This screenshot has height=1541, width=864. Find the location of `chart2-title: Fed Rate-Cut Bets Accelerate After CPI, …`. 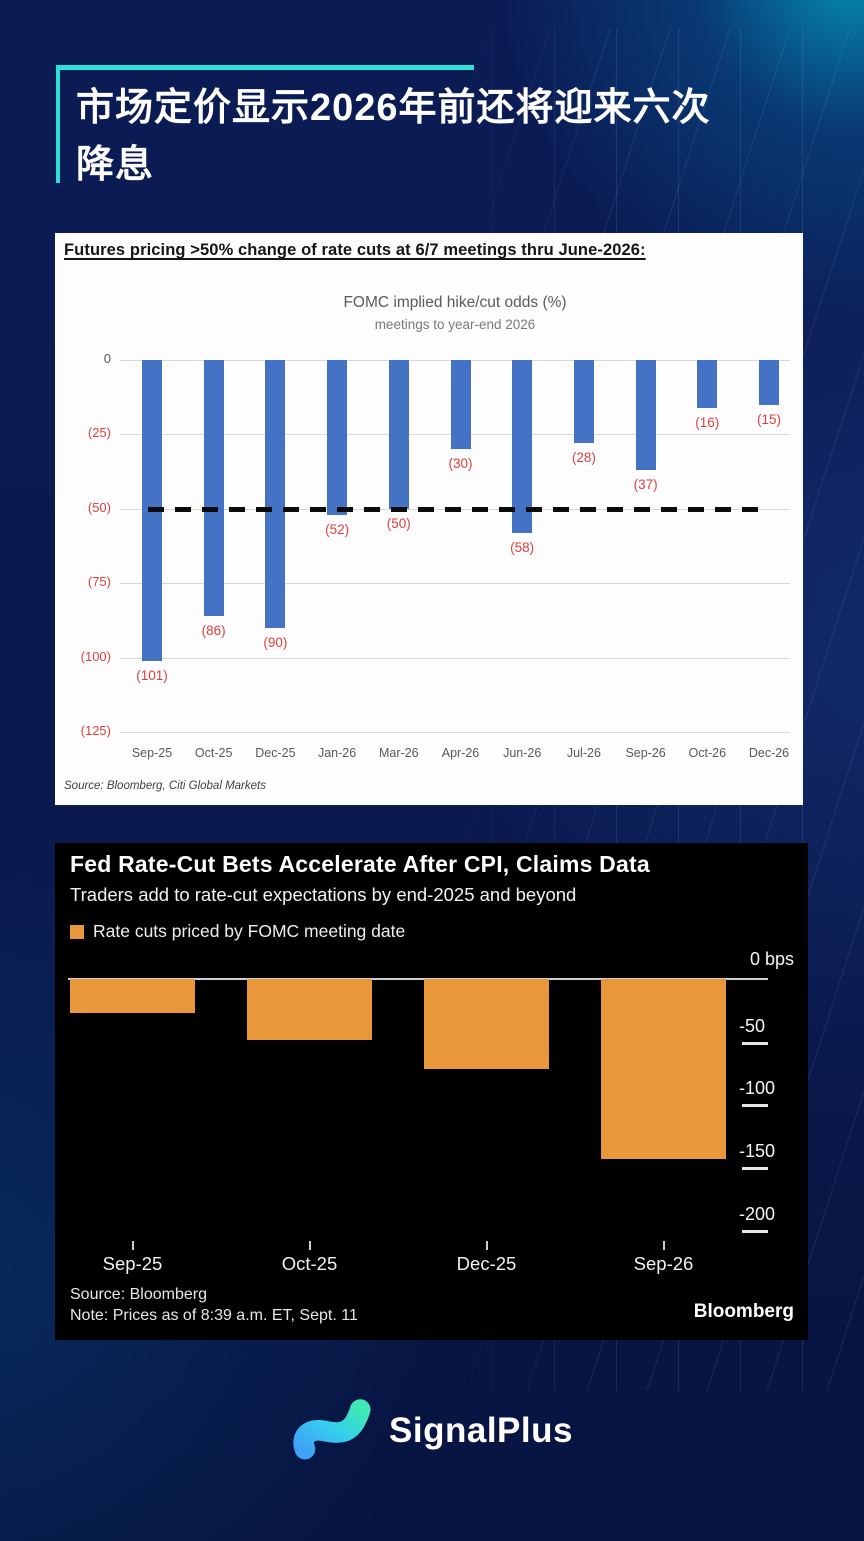

chart2-title: Fed Rate-Cut Bets Accelerate After CPI, … is located at coordinates (360, 864).